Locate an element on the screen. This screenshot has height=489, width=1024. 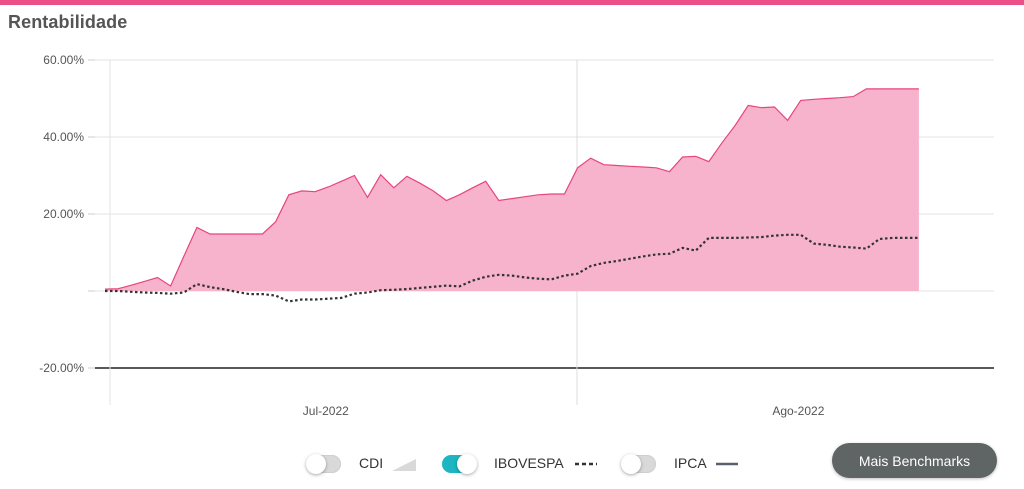
area-swatch-icon is located at coordinates (404, 465).